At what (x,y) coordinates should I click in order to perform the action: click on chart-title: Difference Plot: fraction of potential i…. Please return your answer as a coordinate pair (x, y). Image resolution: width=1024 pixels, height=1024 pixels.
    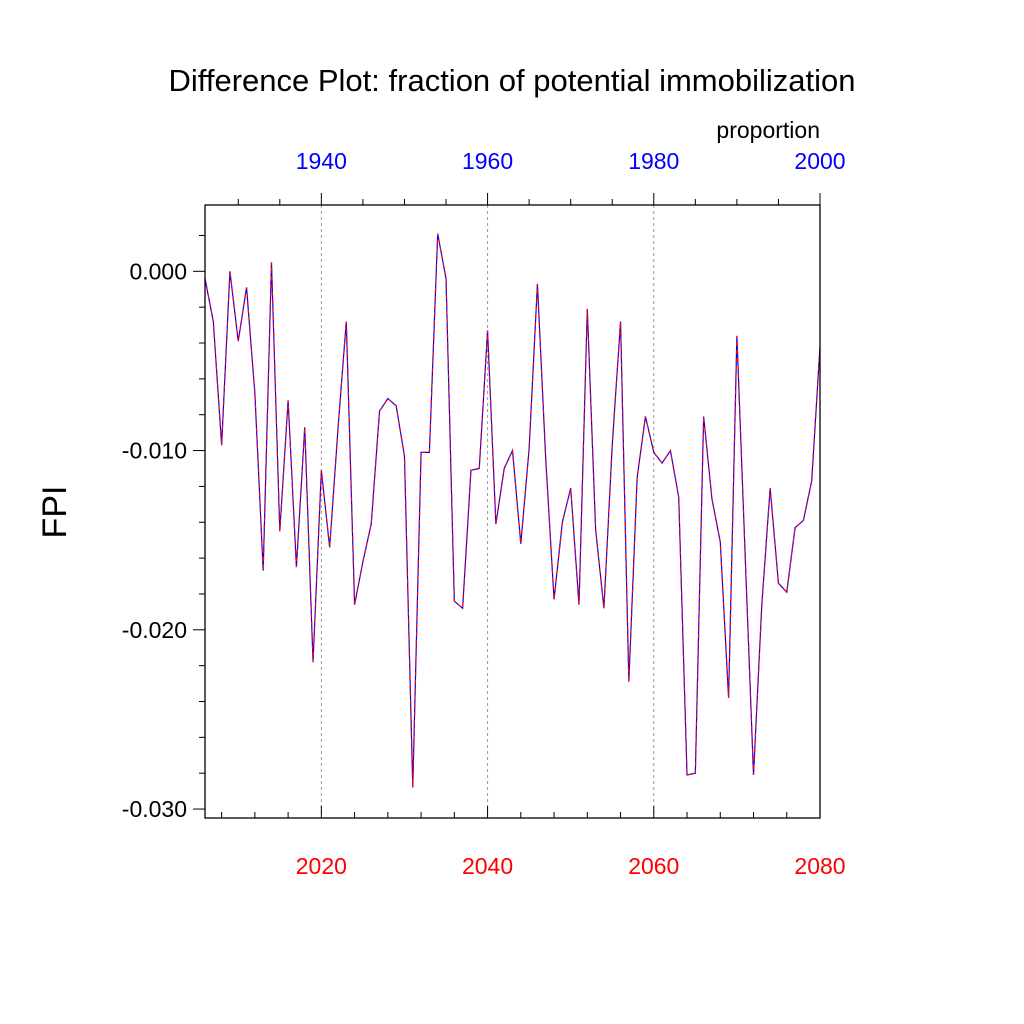
    Looking at the image, I should click on (512, 80).